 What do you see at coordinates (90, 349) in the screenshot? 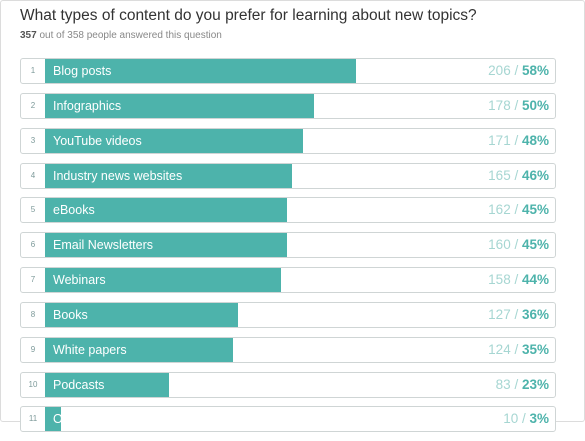
I see `row-label: White papers` at bounding box center [90, 349].